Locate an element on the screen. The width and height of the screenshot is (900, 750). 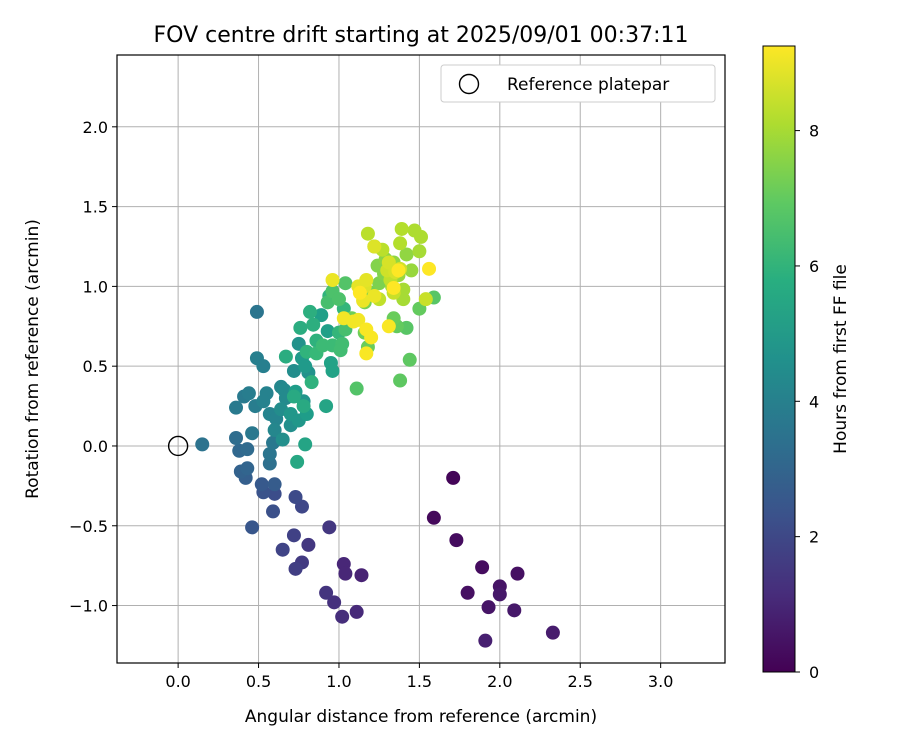
y-axis: −1.0 −0.5 0.0 0.5 1.0 1.5 2.0 is located at coordinates (93, 367).